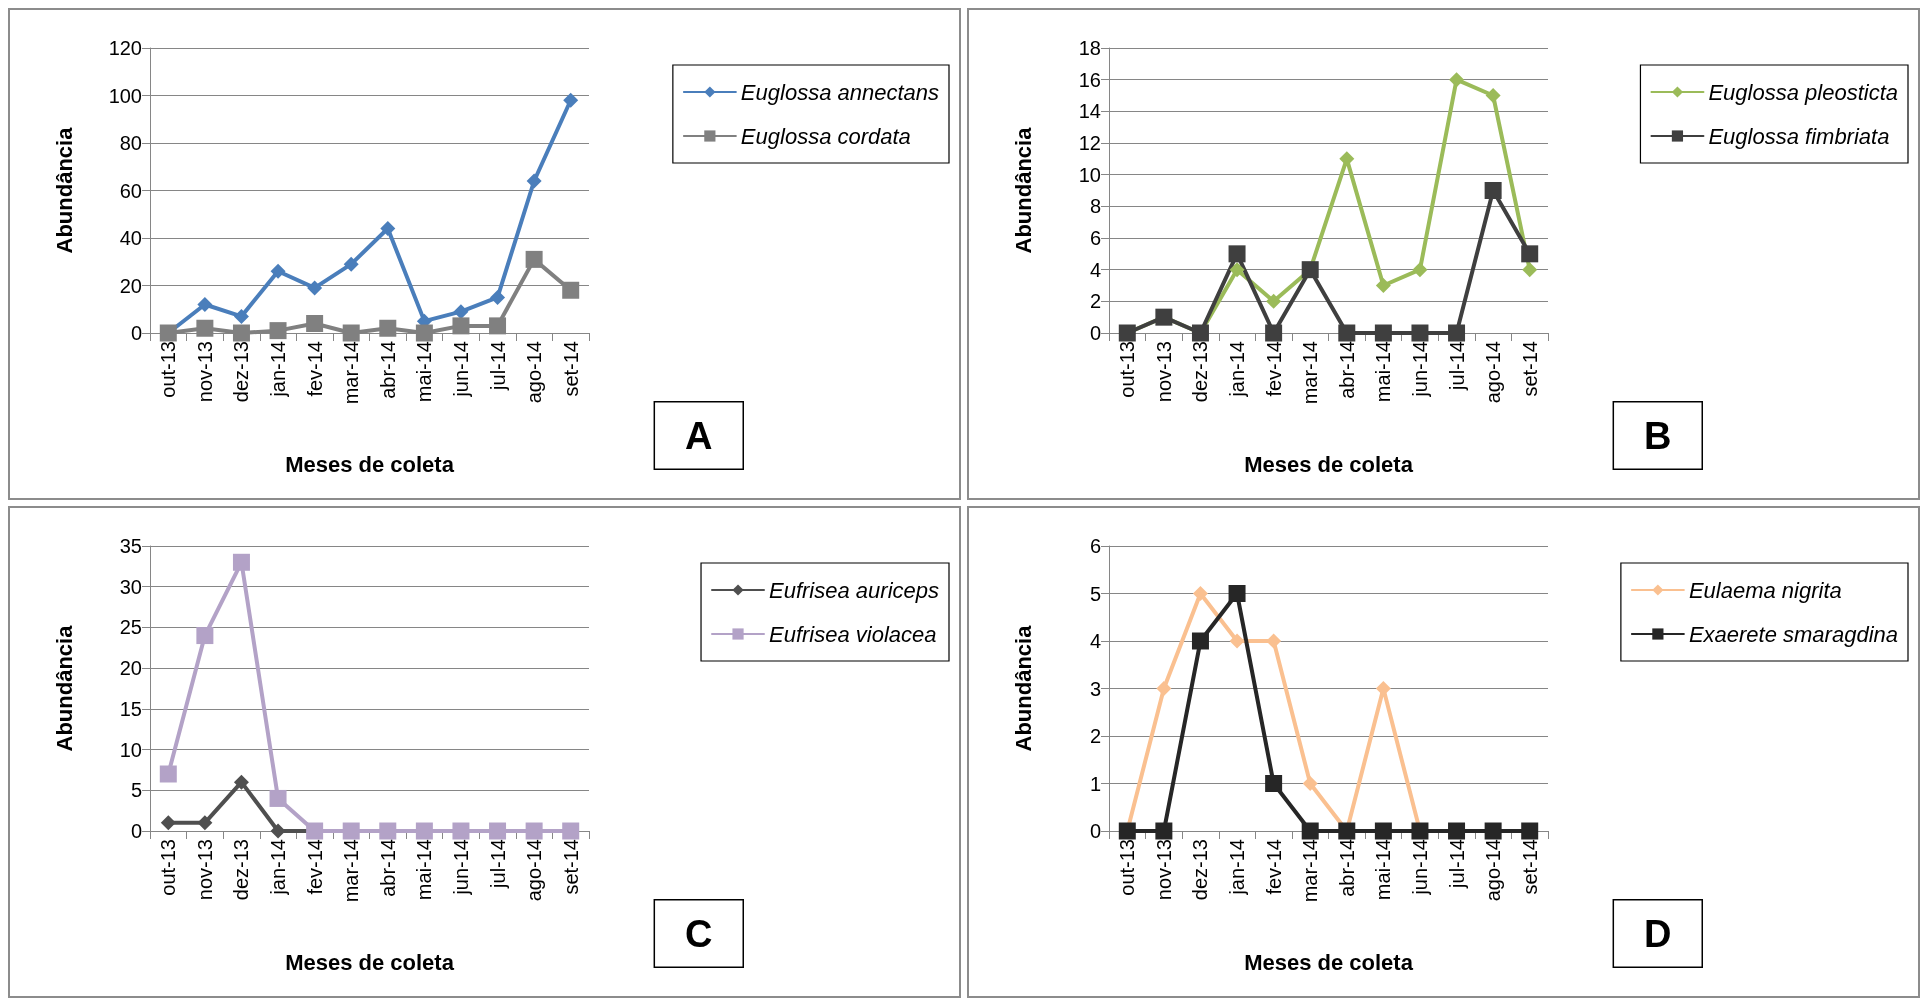  What do you see at coordinates (1658, 435) in the screenshot?
I see `text: B` at bounding box center [1658, 435].